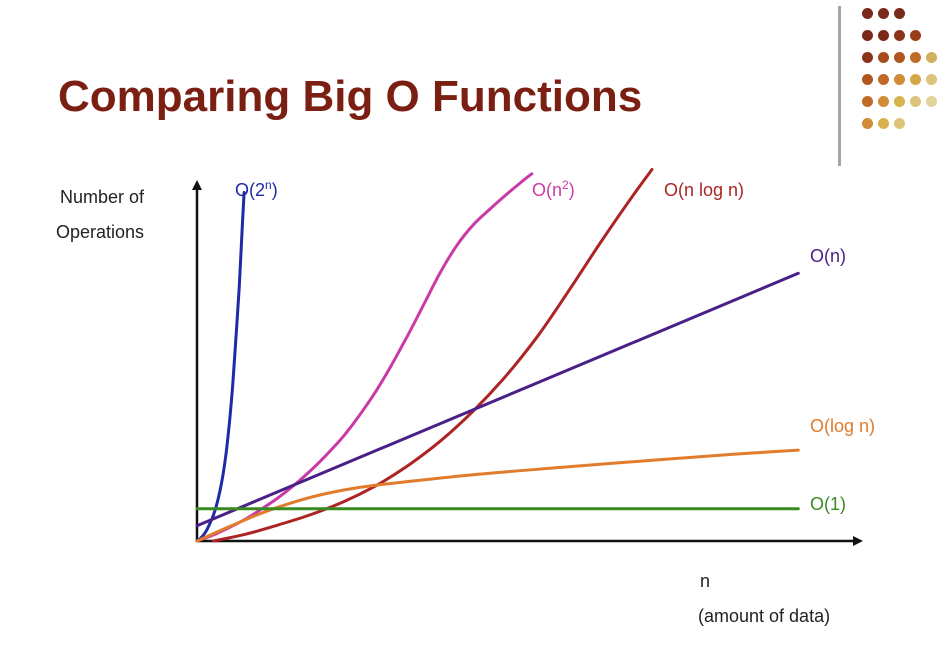  What do you see at coordinates (764, 616) in the screenshot?
I see `x-axis-label-line-2: (amount of data)` at bounding box center [764, 616].